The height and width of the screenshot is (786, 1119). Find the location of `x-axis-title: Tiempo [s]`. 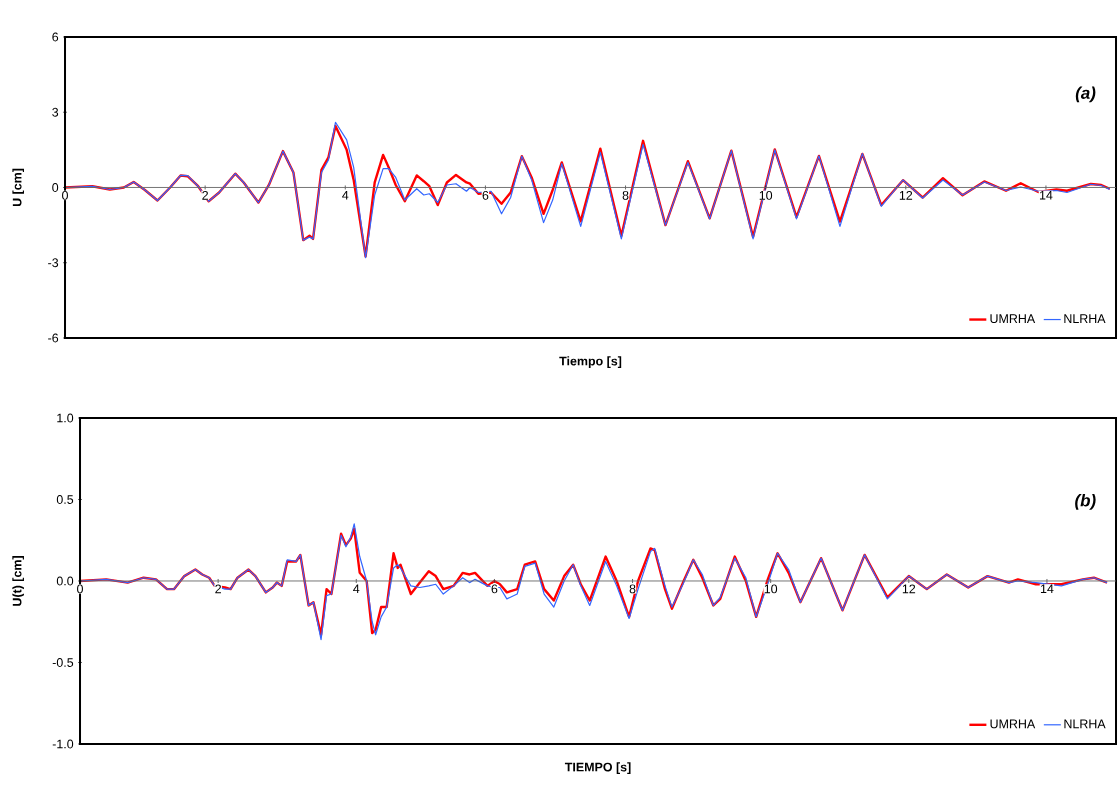

x-axis-title: Tiempo [s] is located at coordinates (590, 362).